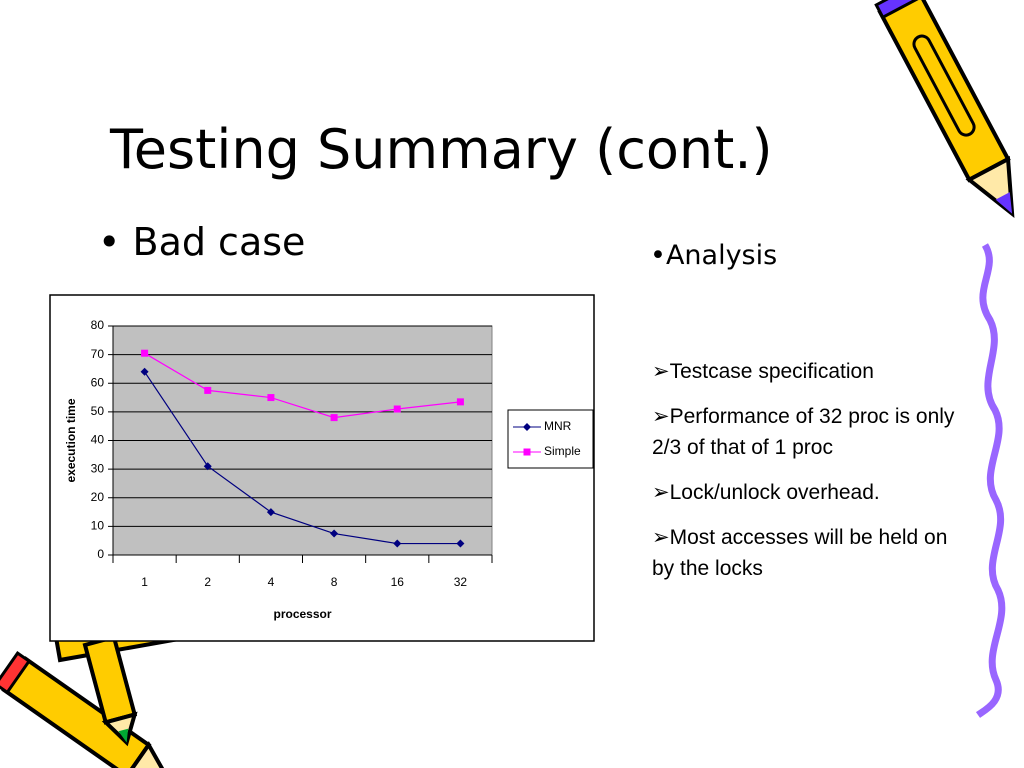  I want to click on slide-title: Testing Summary (cont.), so click(441, 149).